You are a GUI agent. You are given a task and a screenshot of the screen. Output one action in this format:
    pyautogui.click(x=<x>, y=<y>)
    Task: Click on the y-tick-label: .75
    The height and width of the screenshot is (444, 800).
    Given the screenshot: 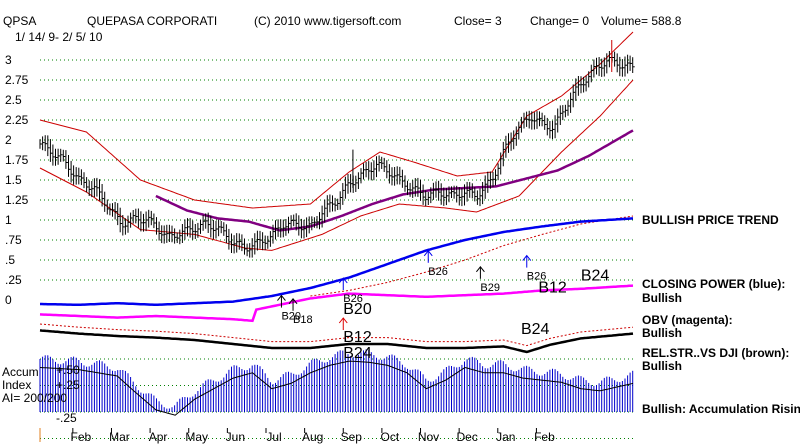 What is the action you would take?
    pyautogui.click(x=13, y=240)
    